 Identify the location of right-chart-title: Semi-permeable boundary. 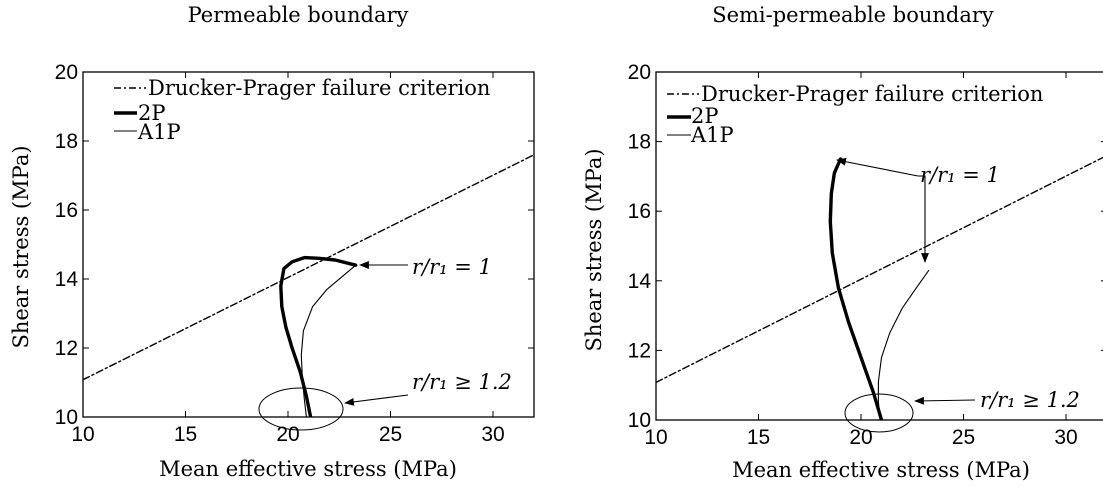
(853, 15).